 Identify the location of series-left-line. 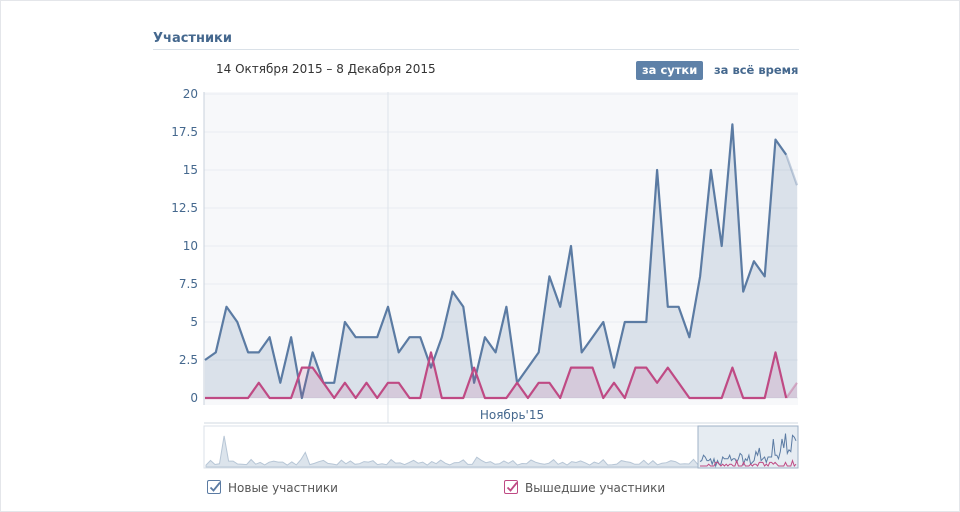
(496, 375).